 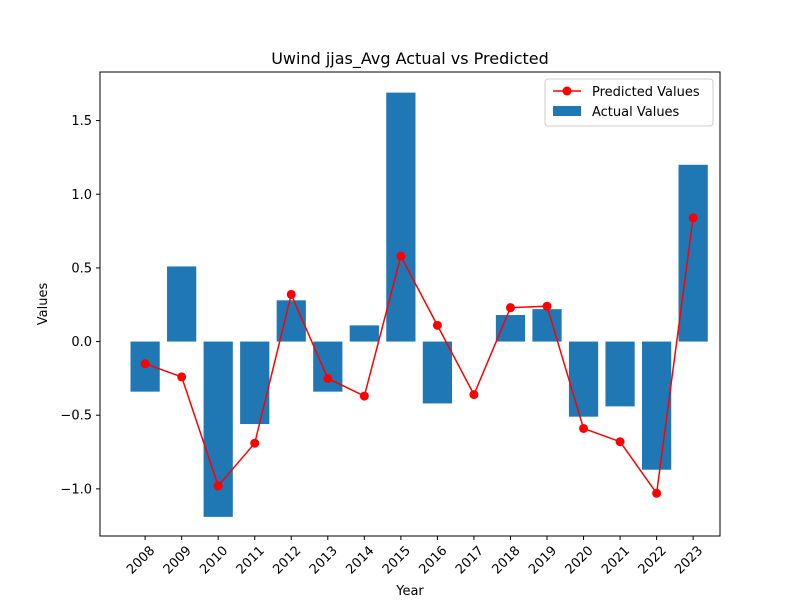 What do you see at coordinates (567, 111) in the screenshot?
I see `legend-actual-swatch` at bounding box center [567, 111].